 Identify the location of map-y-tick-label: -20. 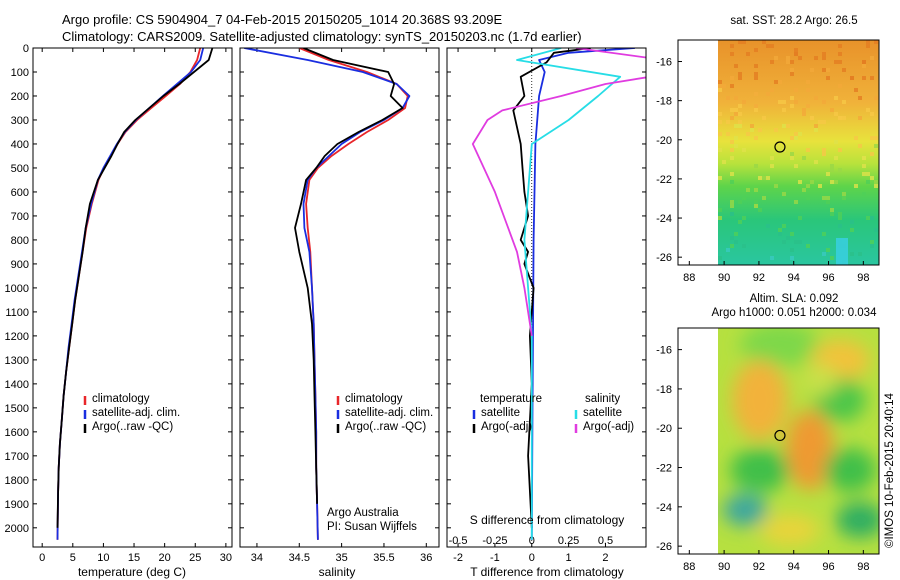
(664, 429).